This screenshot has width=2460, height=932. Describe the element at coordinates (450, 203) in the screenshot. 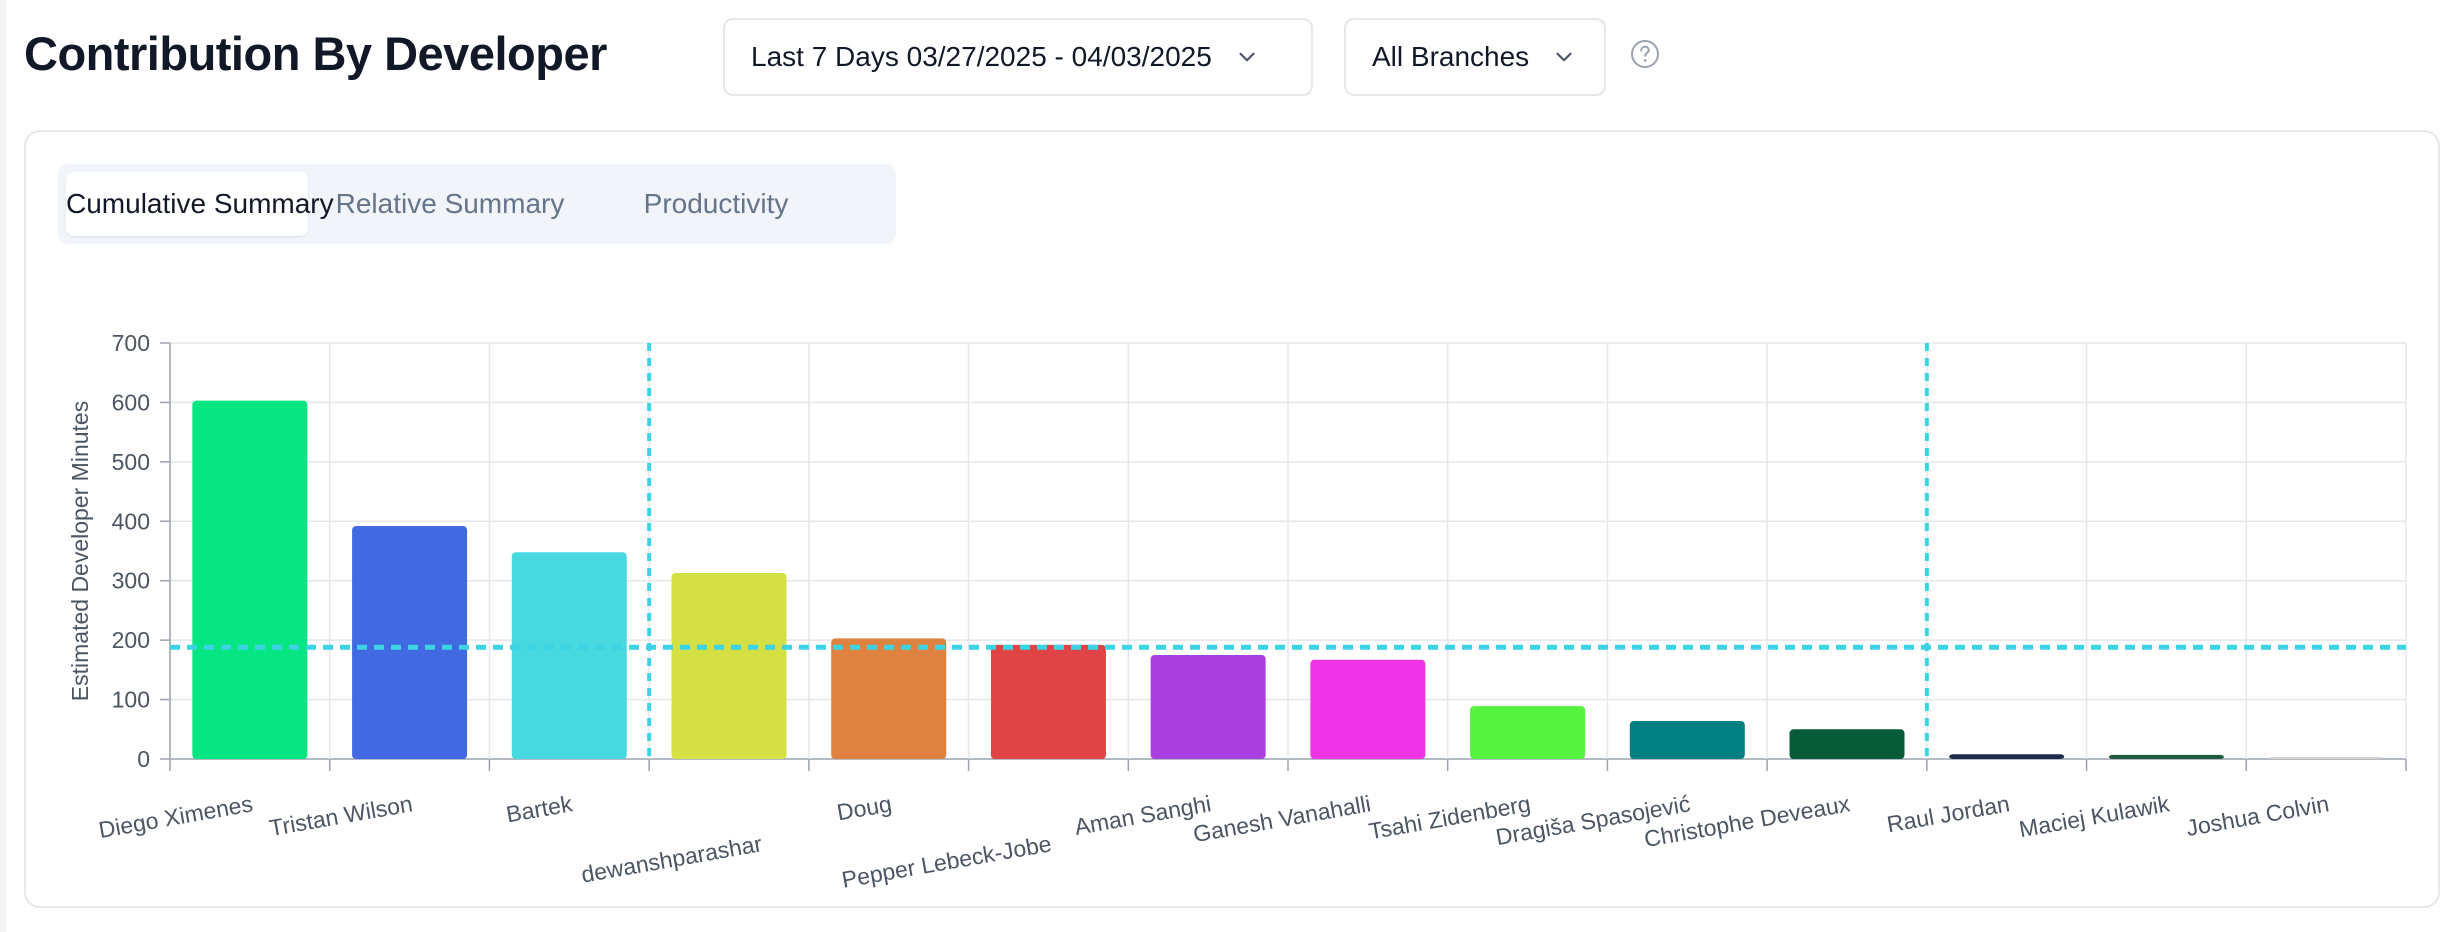

I see `tab-relative-summary: Relative Summary` at that location.